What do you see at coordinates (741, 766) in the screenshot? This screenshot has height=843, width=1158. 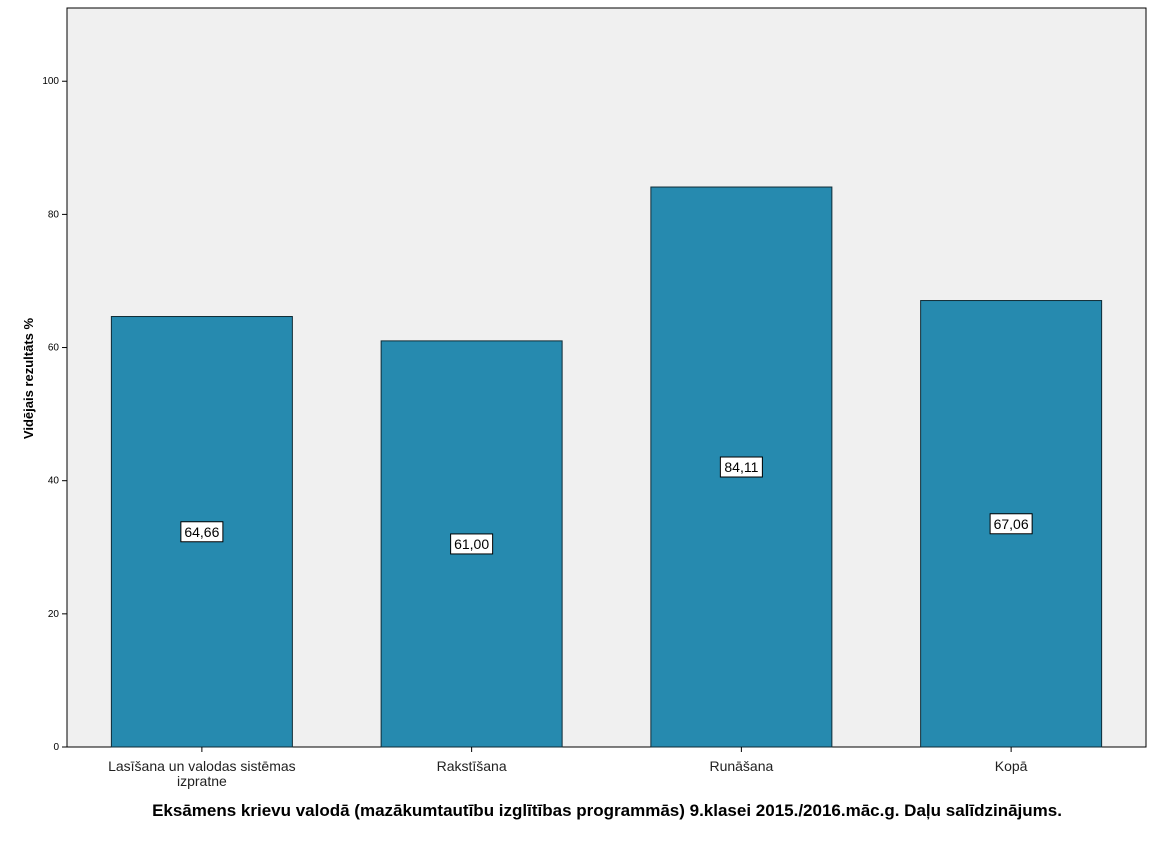 I see `x-tick-label: Runāšana` at bounding box center [741, 766].